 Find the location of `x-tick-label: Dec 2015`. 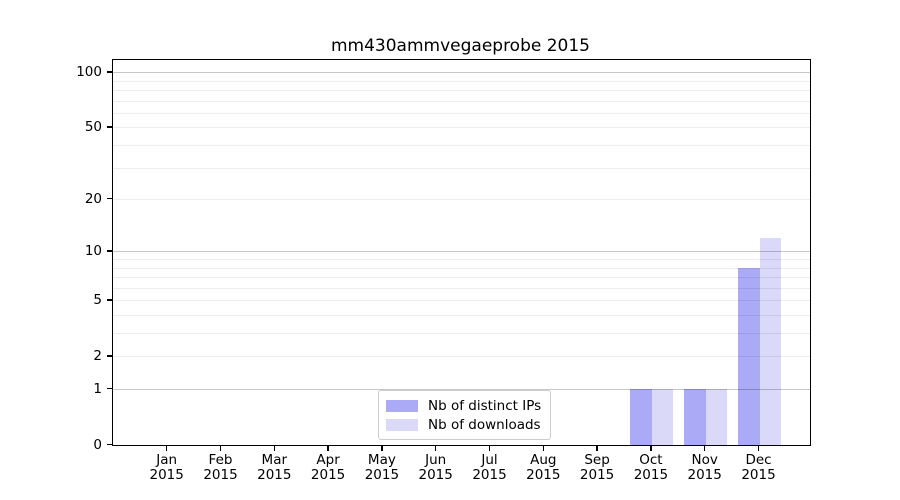

x-tick-label: Dec 2015 is located at coordinates (758, 467).